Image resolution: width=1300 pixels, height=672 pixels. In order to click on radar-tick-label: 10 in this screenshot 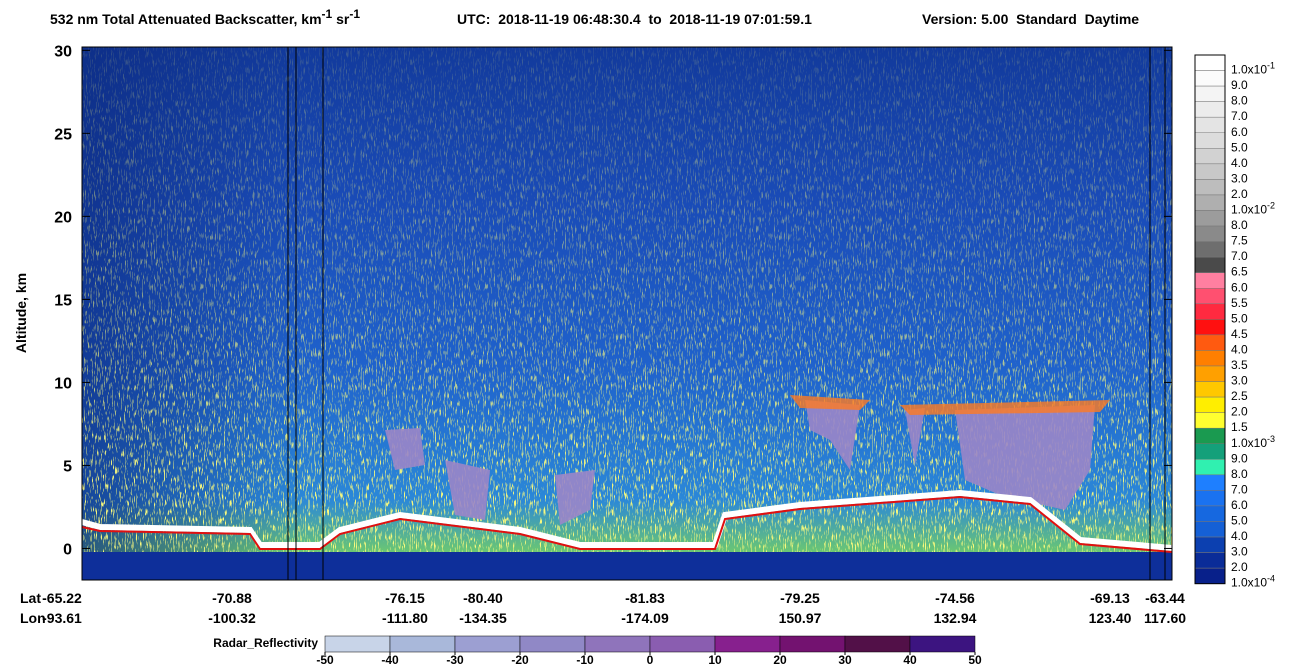, I will do `click(715, 660)`.